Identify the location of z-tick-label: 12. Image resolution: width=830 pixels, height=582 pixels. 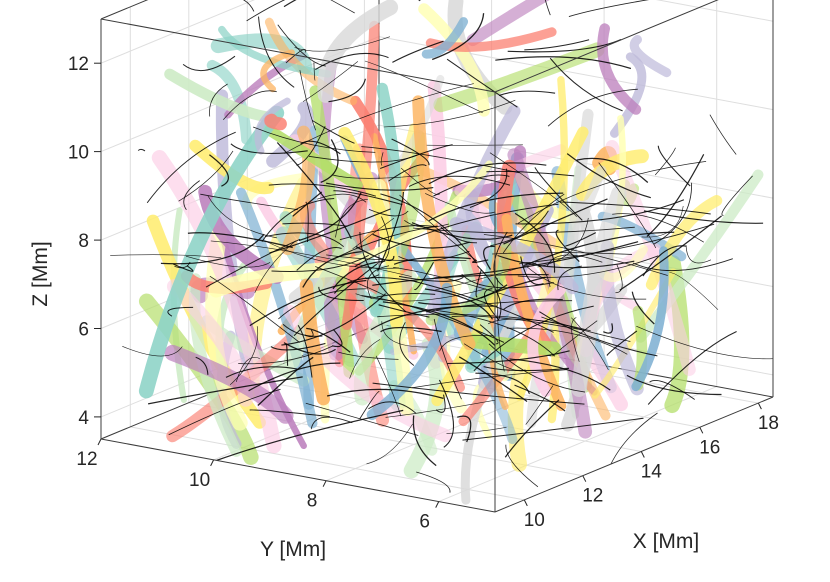
(78, 64).